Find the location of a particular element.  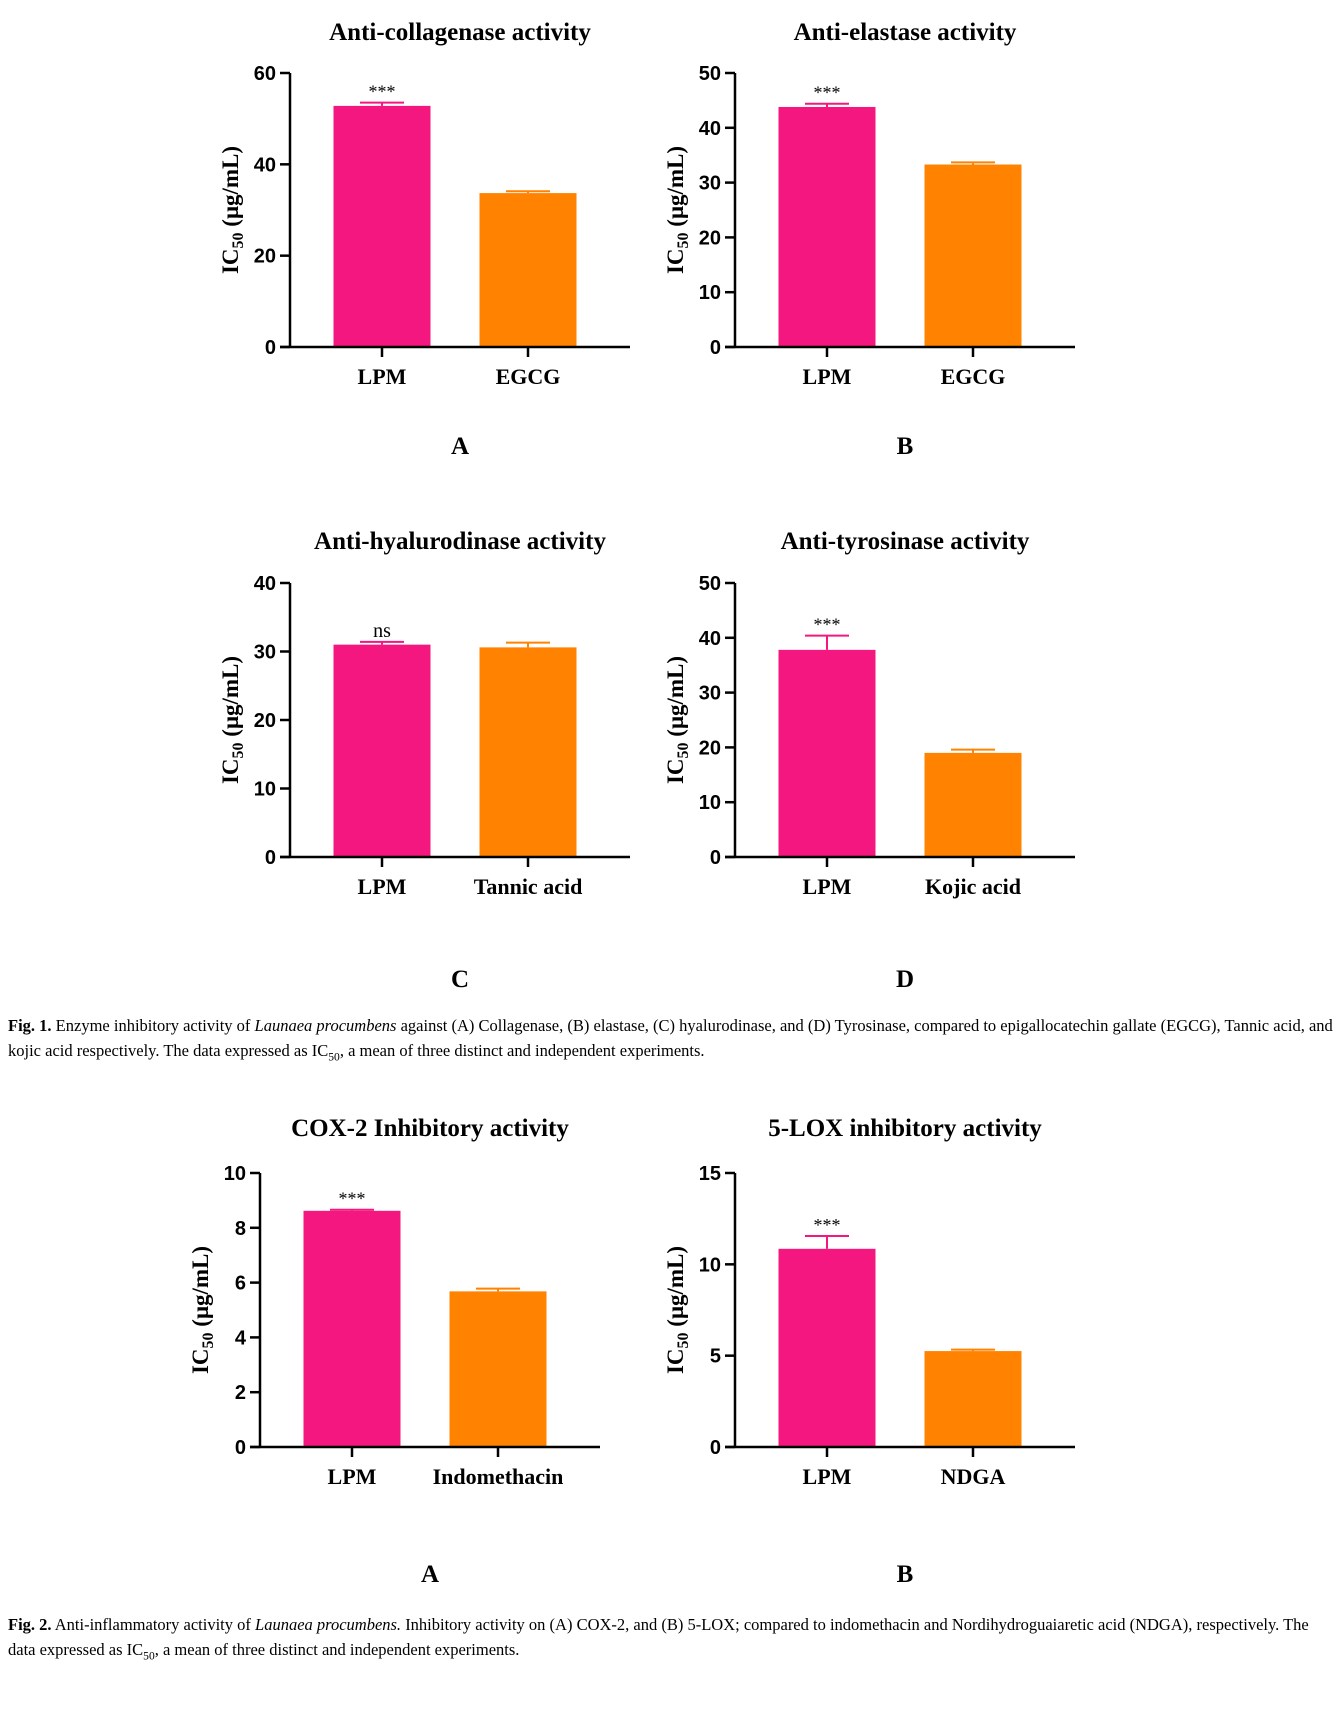

y-tick-label: 6 is located at coordinates (240, 1284).